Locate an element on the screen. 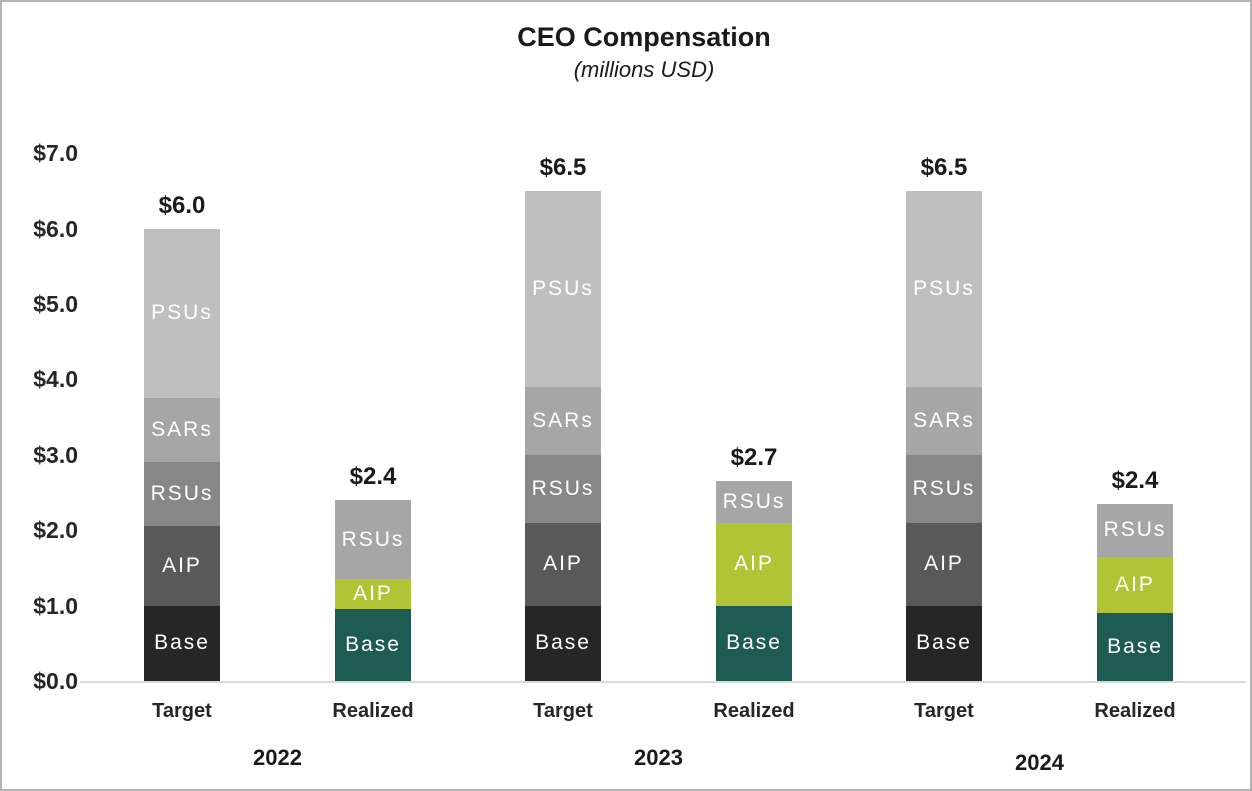 Image resolution: width=1252 pixels, height=791 pixels. bar-total-label: $2.7 is located at coordinates (754, 458).